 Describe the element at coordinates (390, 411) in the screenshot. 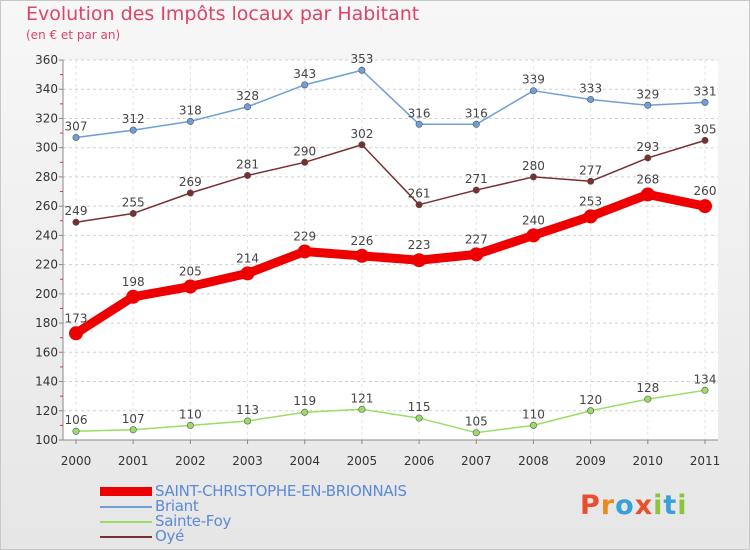

I see `series-line-sainte-foy` at that location.